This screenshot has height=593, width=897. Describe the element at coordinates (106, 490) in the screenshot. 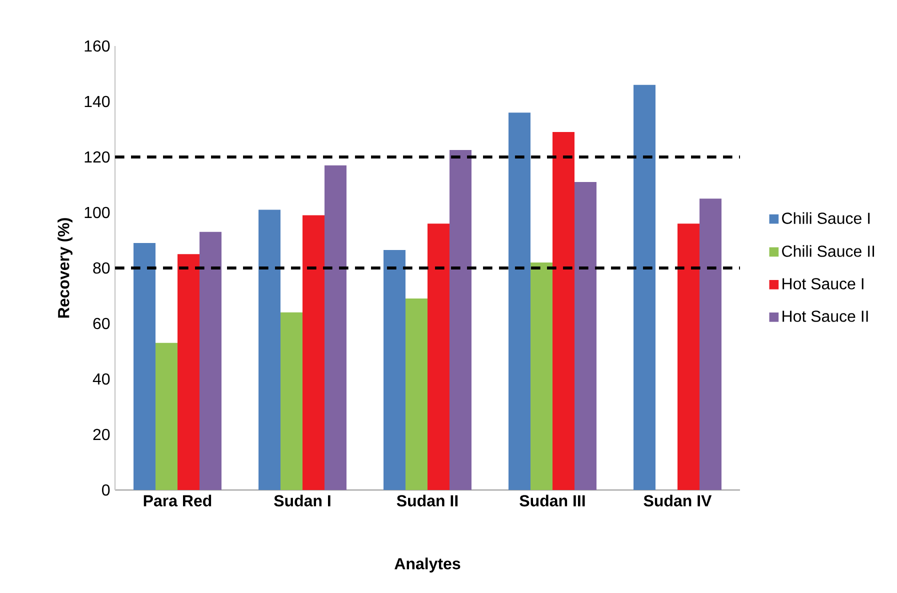

I see `y-tick-label: 0` at that location.